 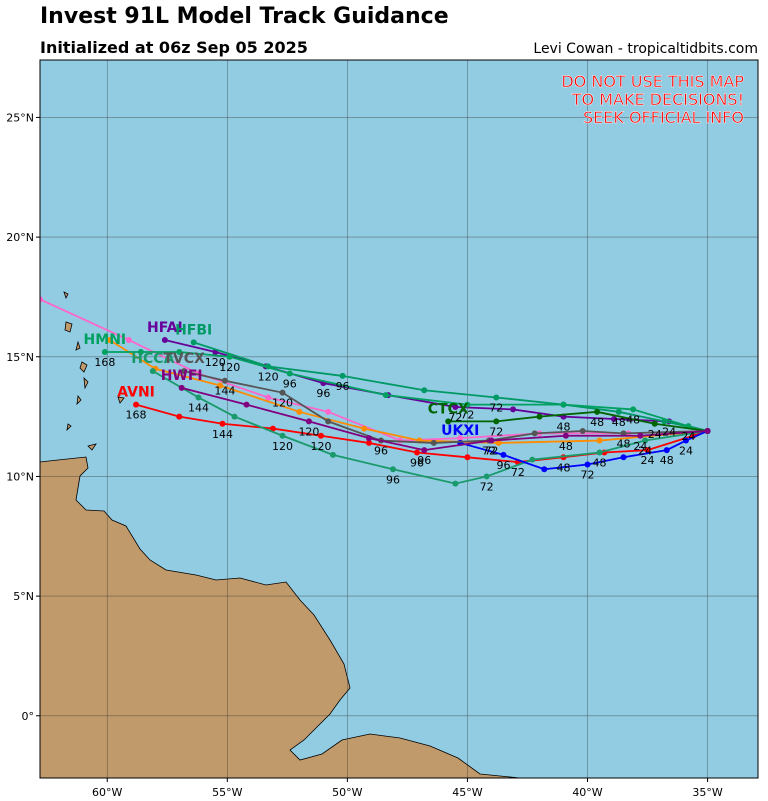 I want to click on title: Invest 91L Model Track Guidance, so click(x=244, y=16).